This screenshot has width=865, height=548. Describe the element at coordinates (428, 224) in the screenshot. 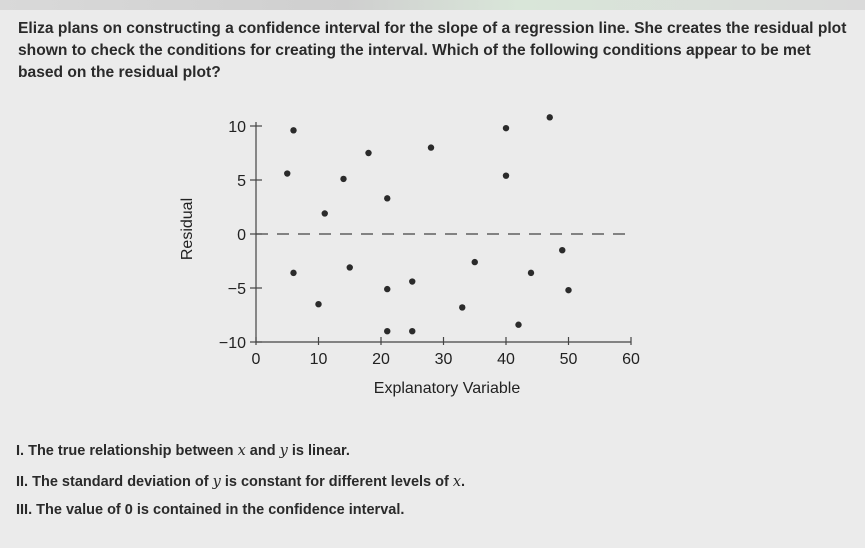

I see `plot-points` at that location.